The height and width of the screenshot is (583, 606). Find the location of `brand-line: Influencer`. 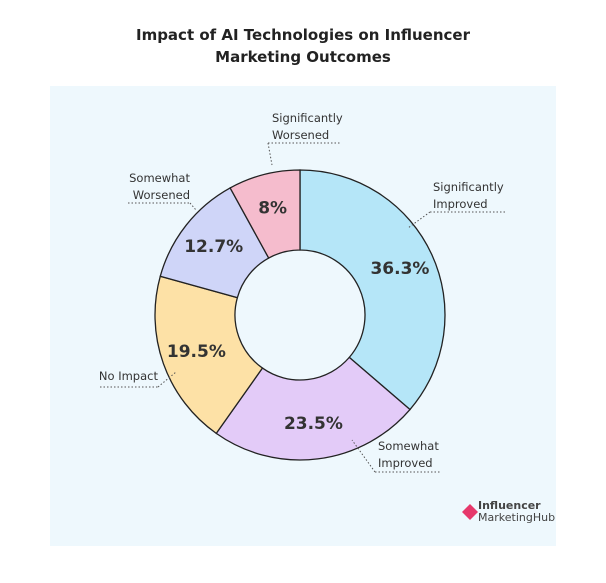

brand-line: Influencer is located at coordinates (509, 505).